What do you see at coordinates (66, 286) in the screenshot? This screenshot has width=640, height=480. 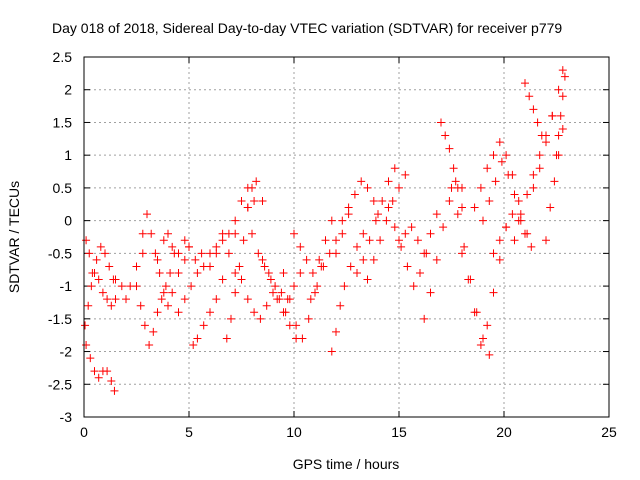 I see `y-tick-label: -1` at bounding box center [66, 286].